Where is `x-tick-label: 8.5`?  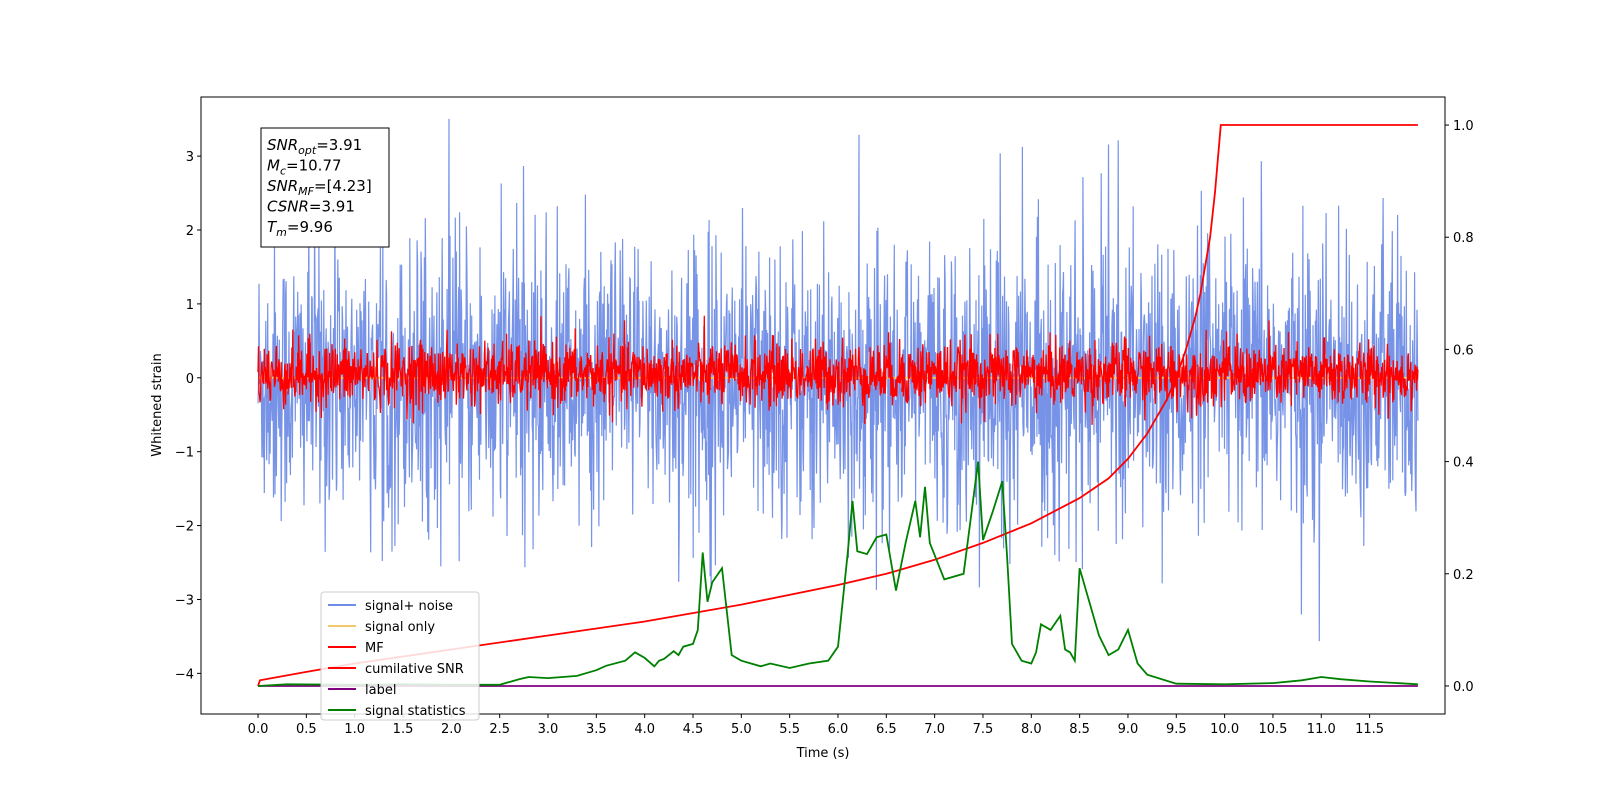 x-tick-label: 8.5 is located at coordinates (1079, 729).